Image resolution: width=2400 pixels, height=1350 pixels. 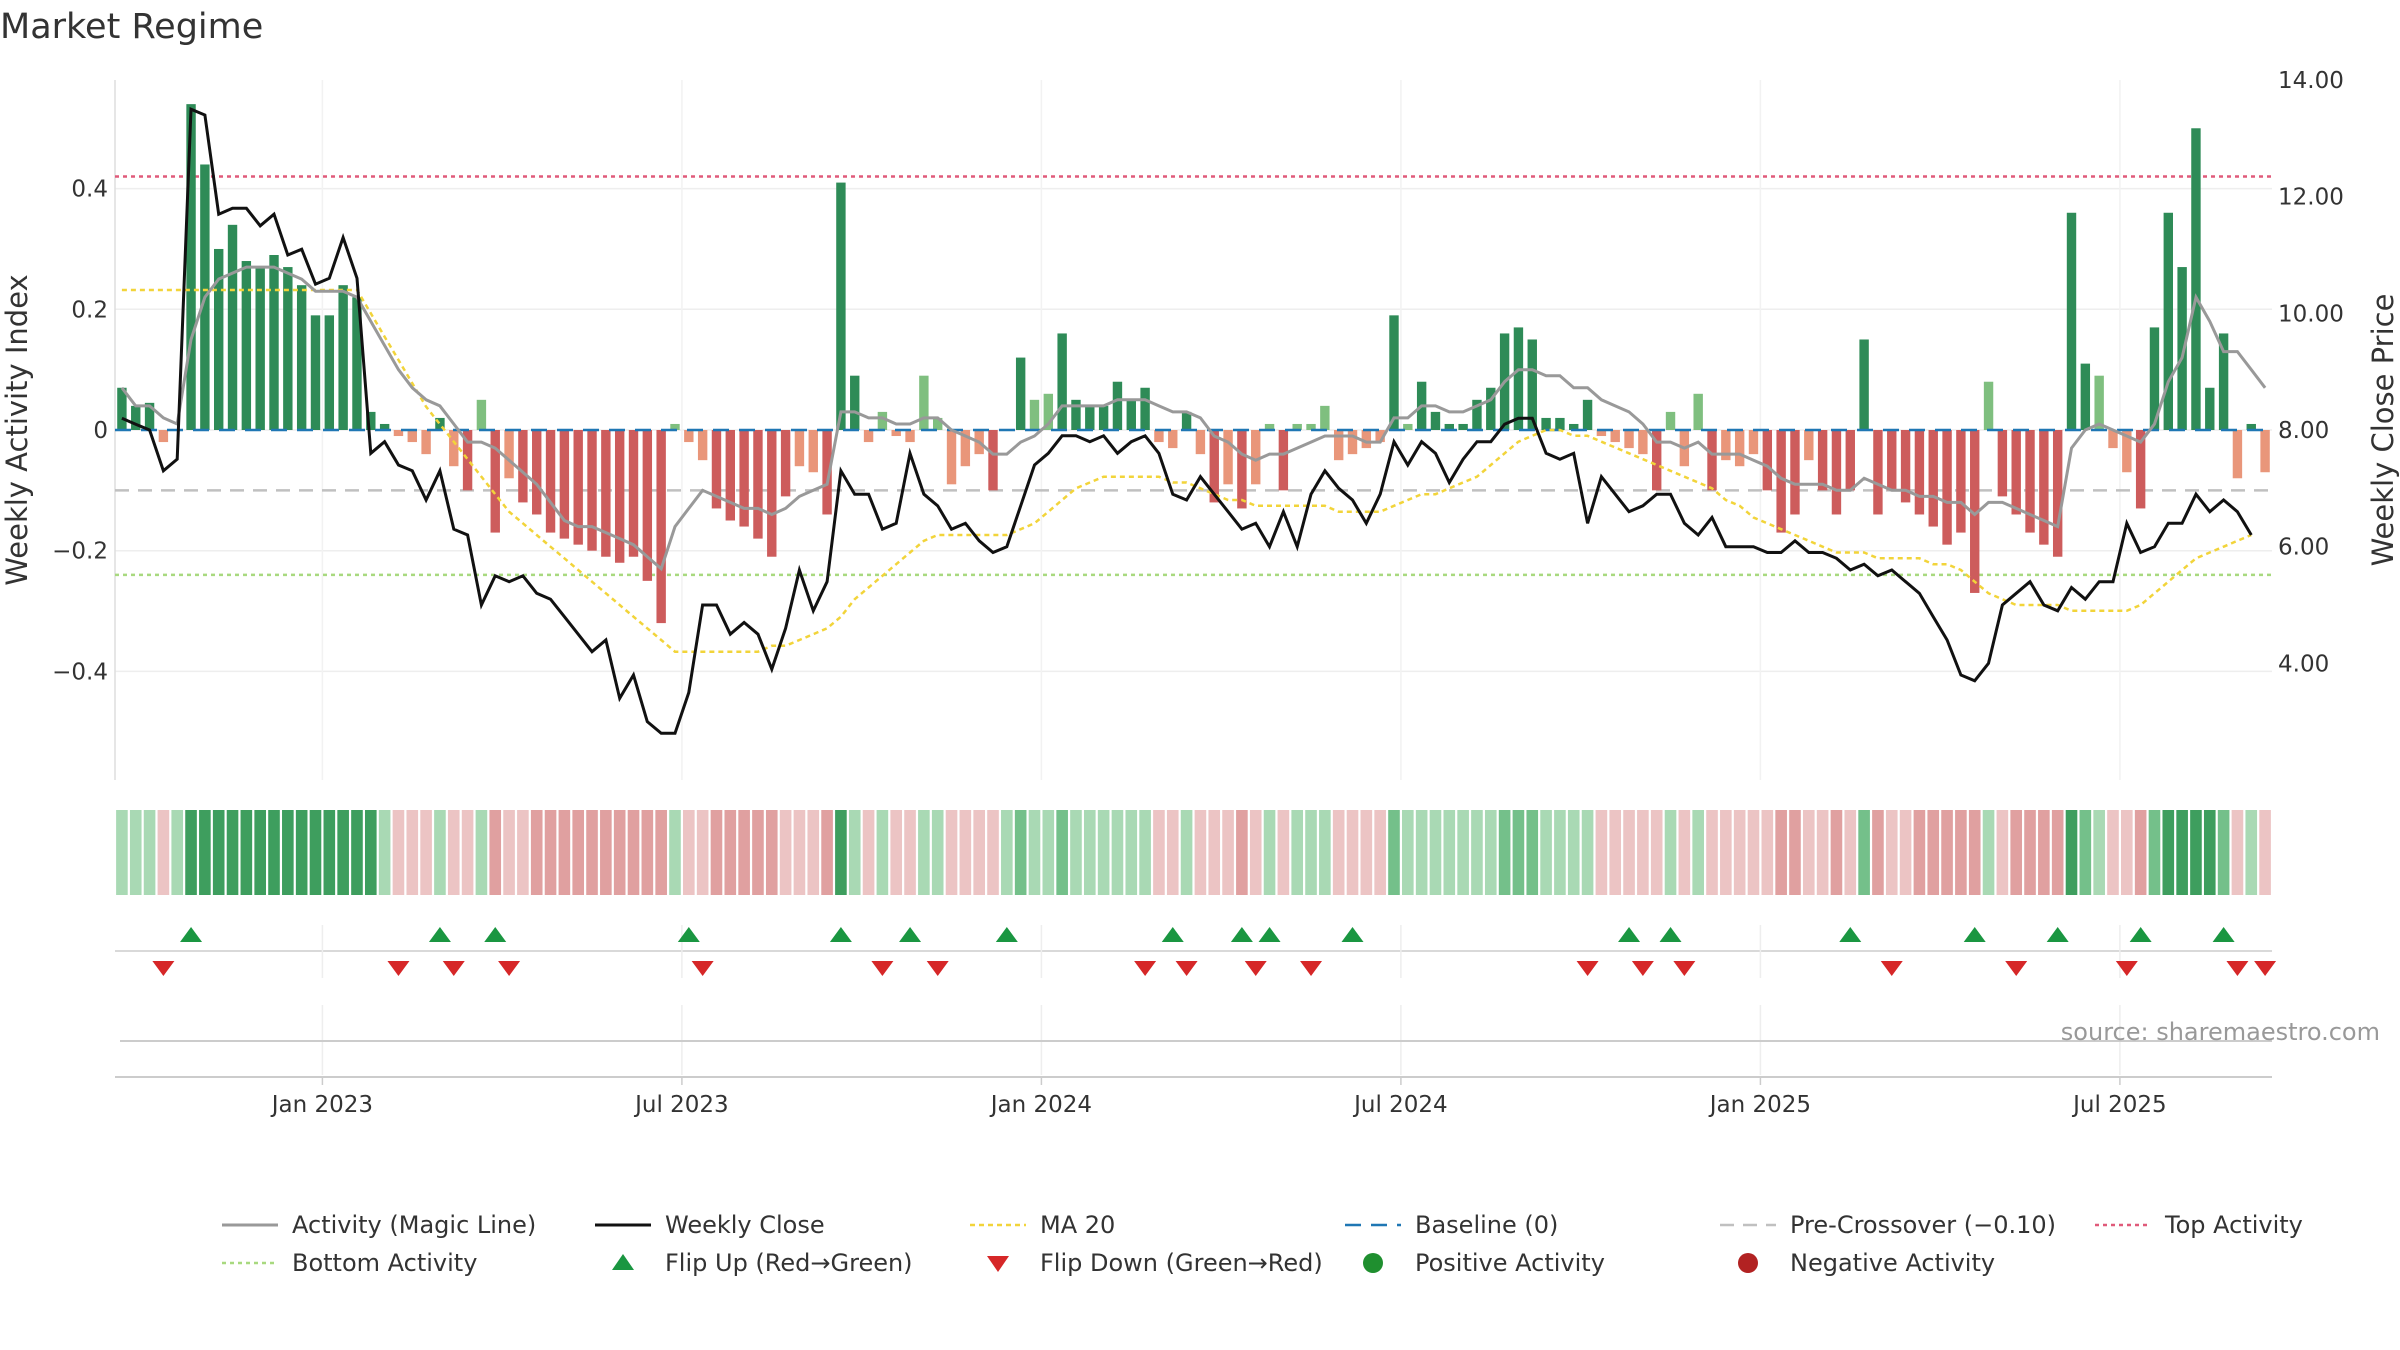 What do you see at coordinates (321, 1105) in the screenshot?
I see `x-tick-label: Jan 2023` at bounding box center [321, 1105].